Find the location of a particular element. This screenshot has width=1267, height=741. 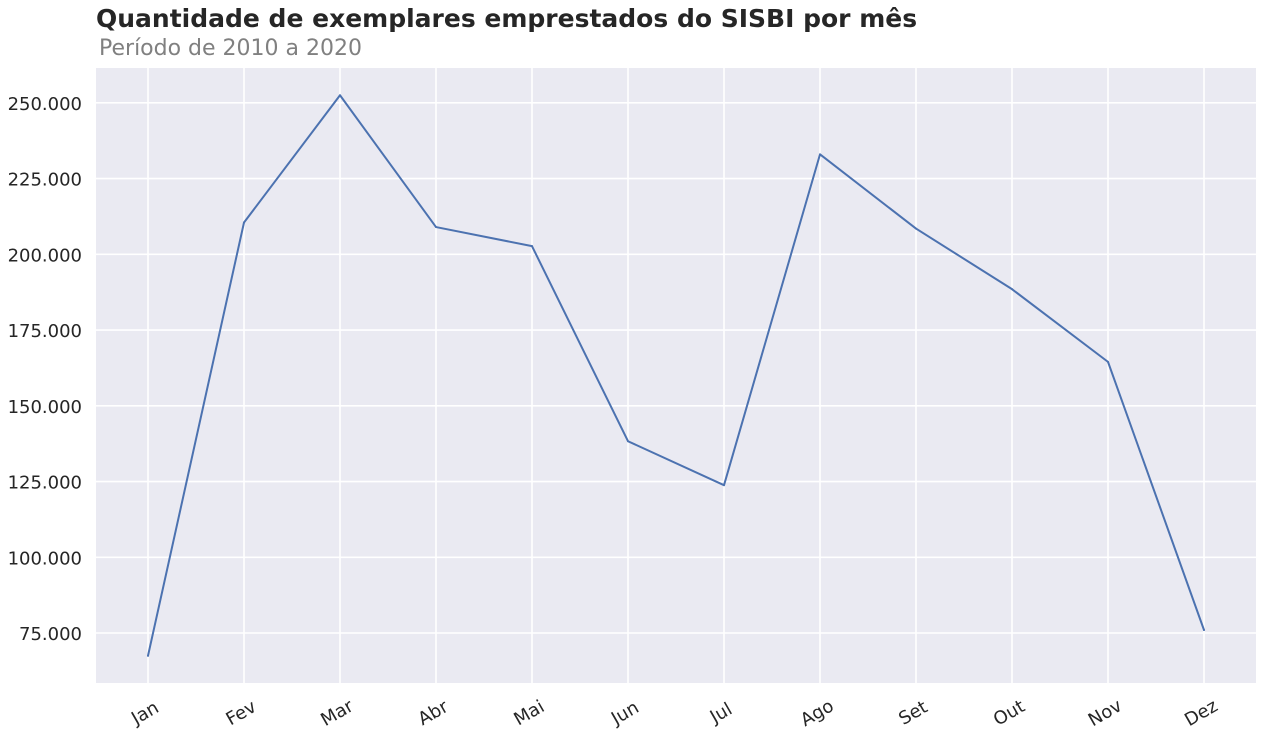

y-tick-label: 150.000 is located at coordinates (45, 407).